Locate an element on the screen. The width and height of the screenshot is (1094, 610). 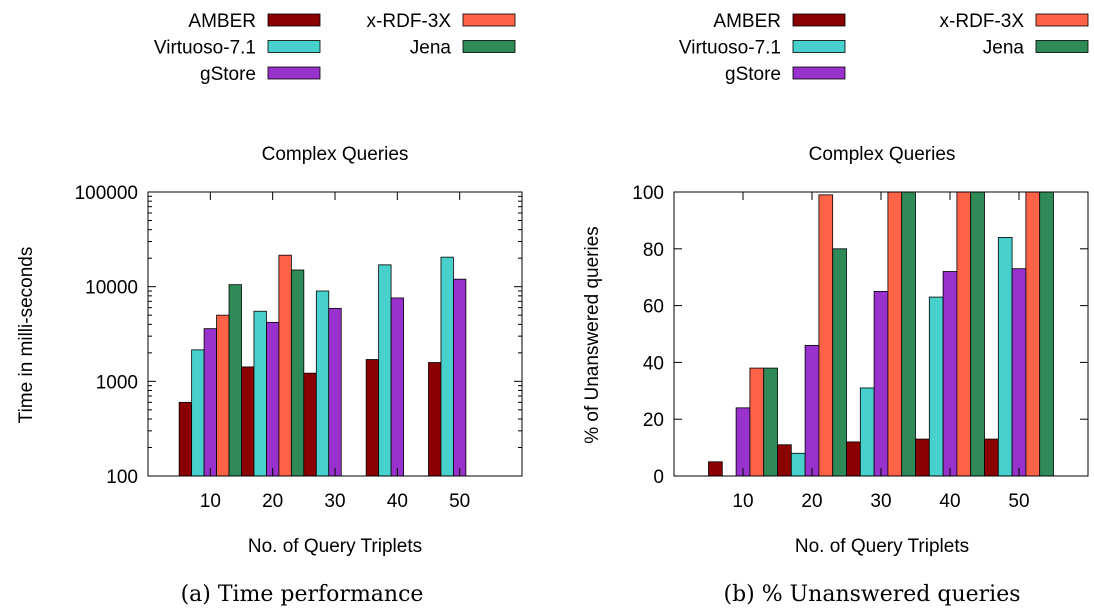
y-tick-label: 20 is located at coordinates (653, 420).